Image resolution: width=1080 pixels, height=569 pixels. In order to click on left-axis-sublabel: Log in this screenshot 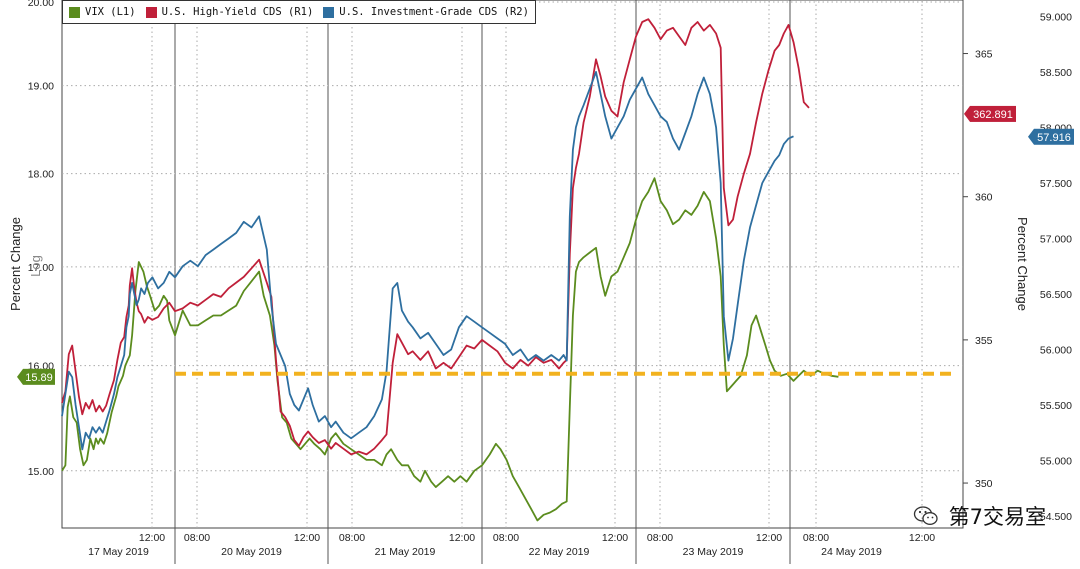, I will do `click(35, 266)`.